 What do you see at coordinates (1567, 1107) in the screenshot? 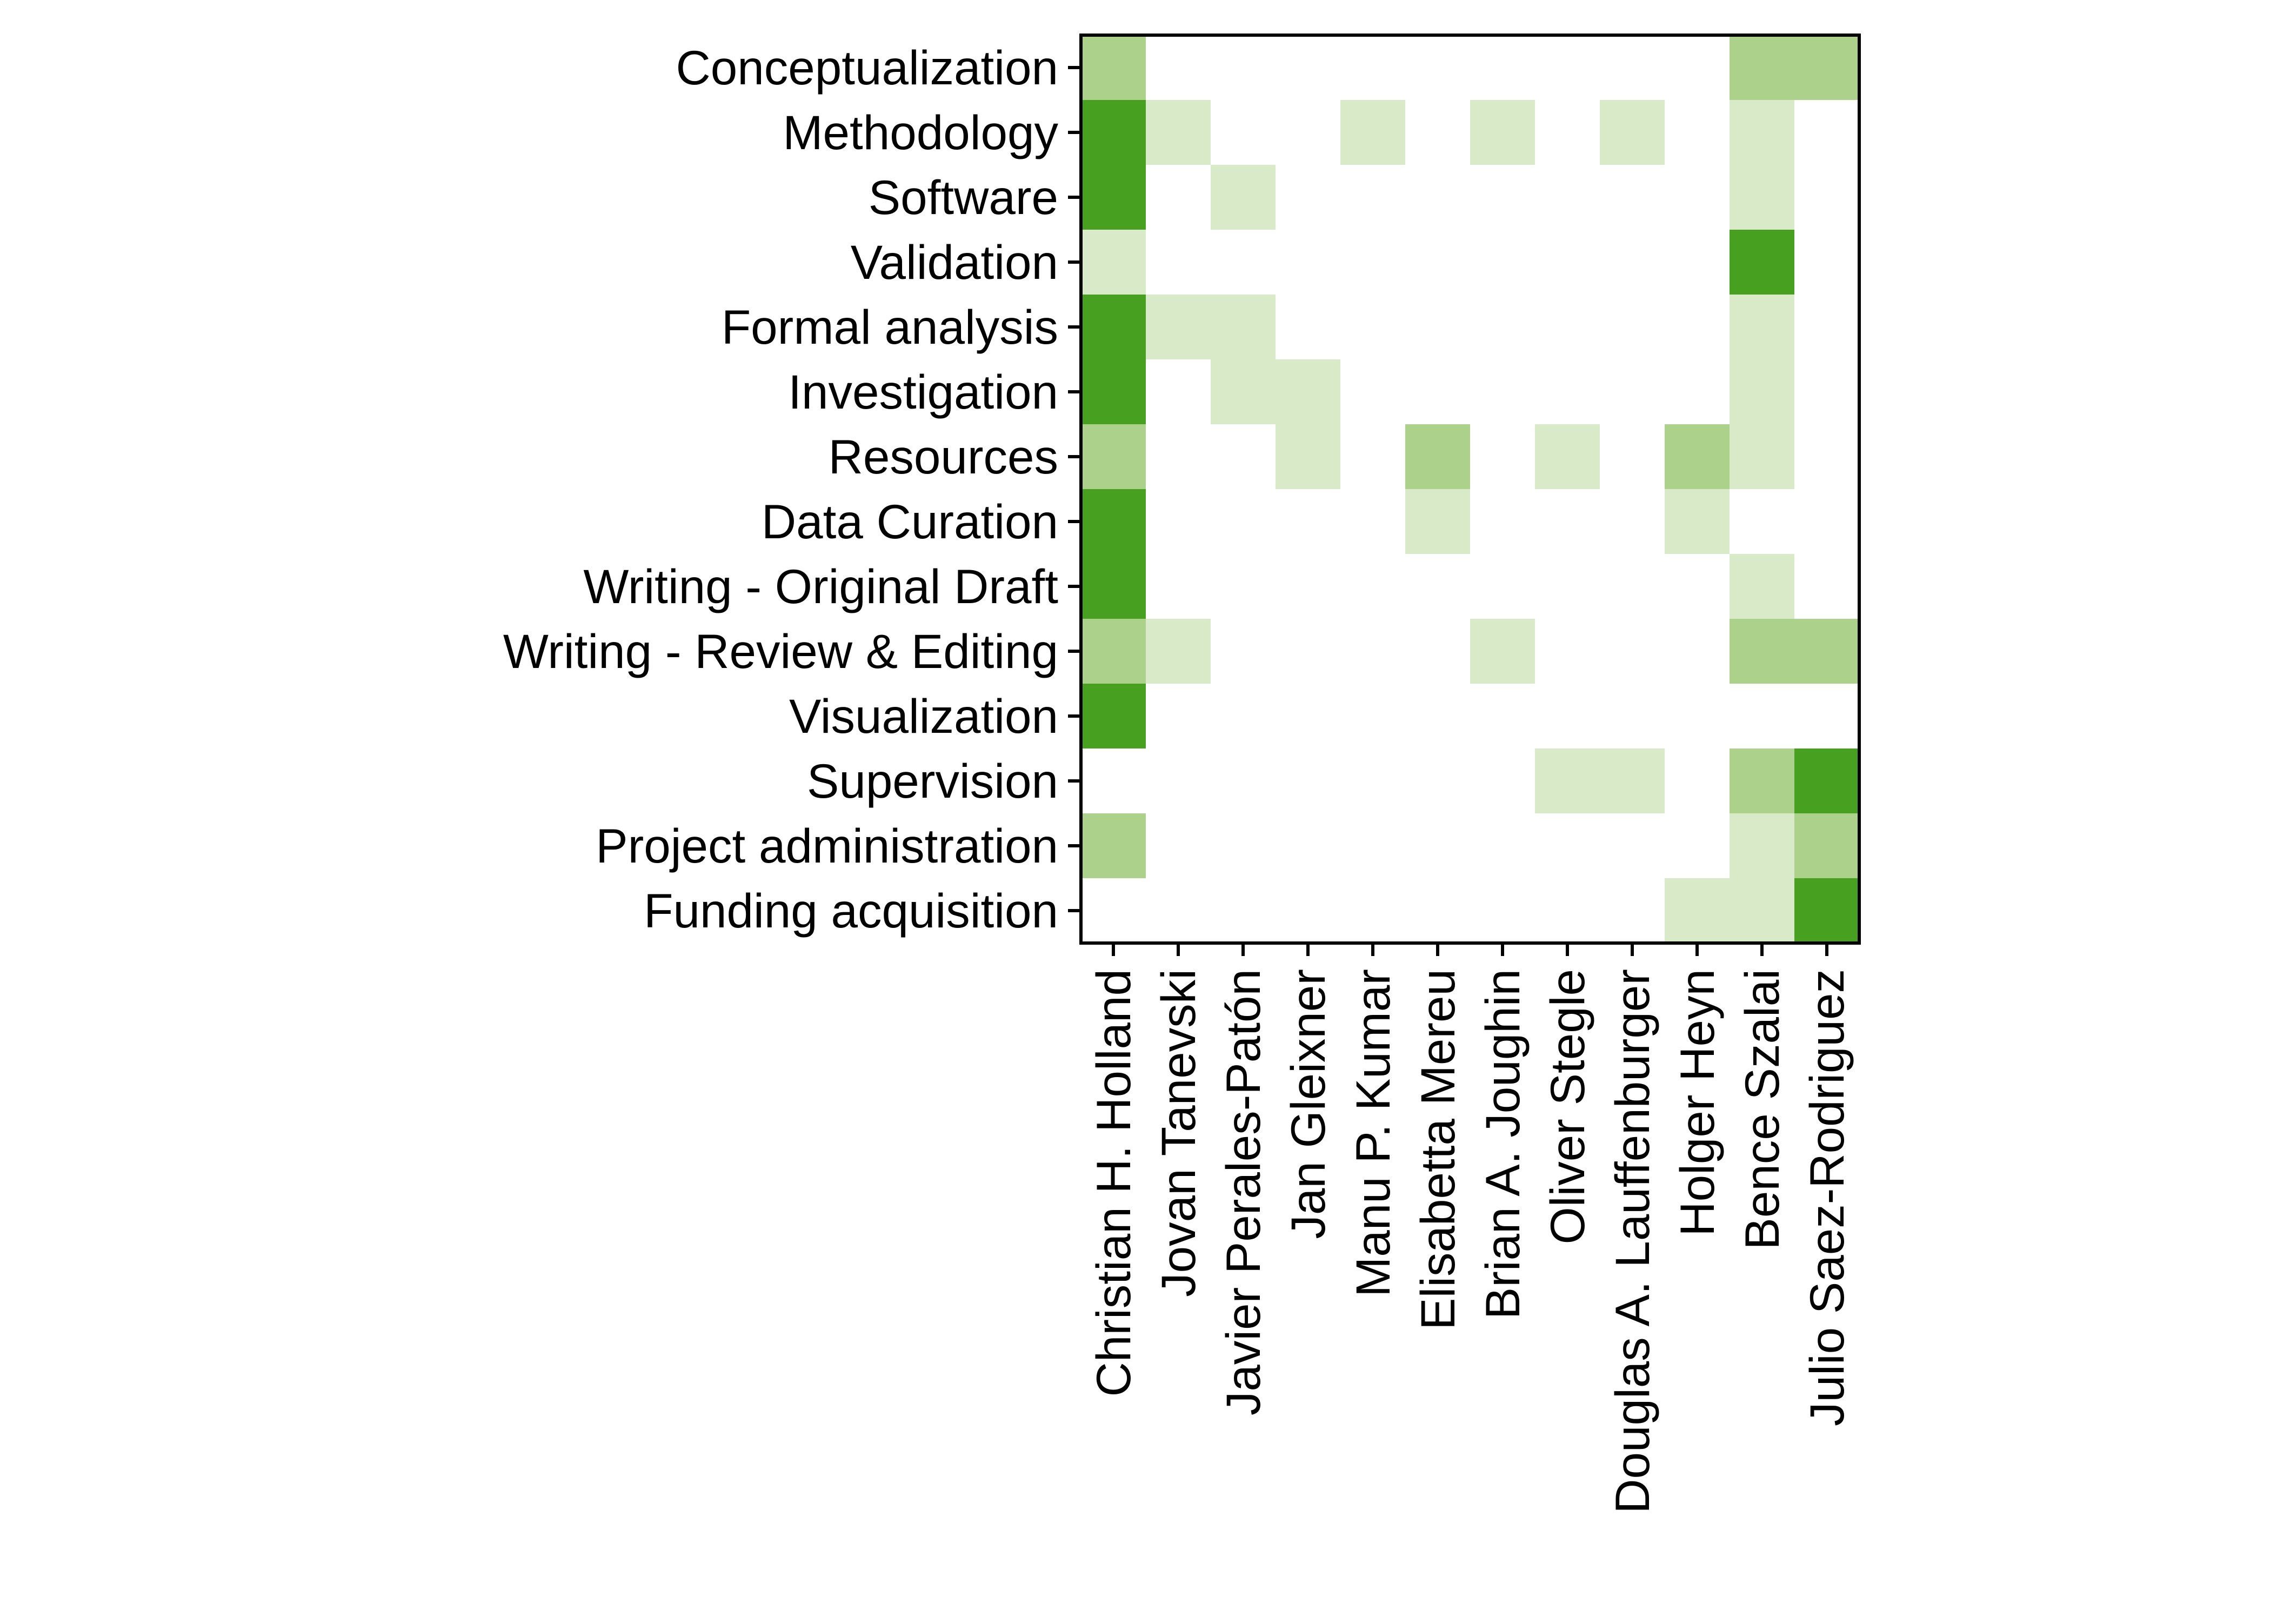
I see `x-tick-label: Oliver Stegle` at bounding box center [1567, 1107].